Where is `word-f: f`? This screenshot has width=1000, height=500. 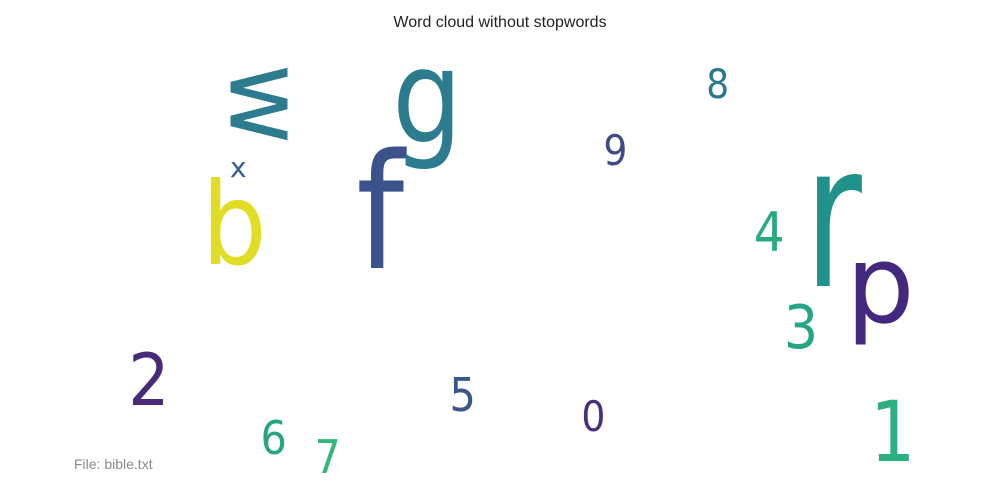 word-f: f is located at coordinates (380, 212).